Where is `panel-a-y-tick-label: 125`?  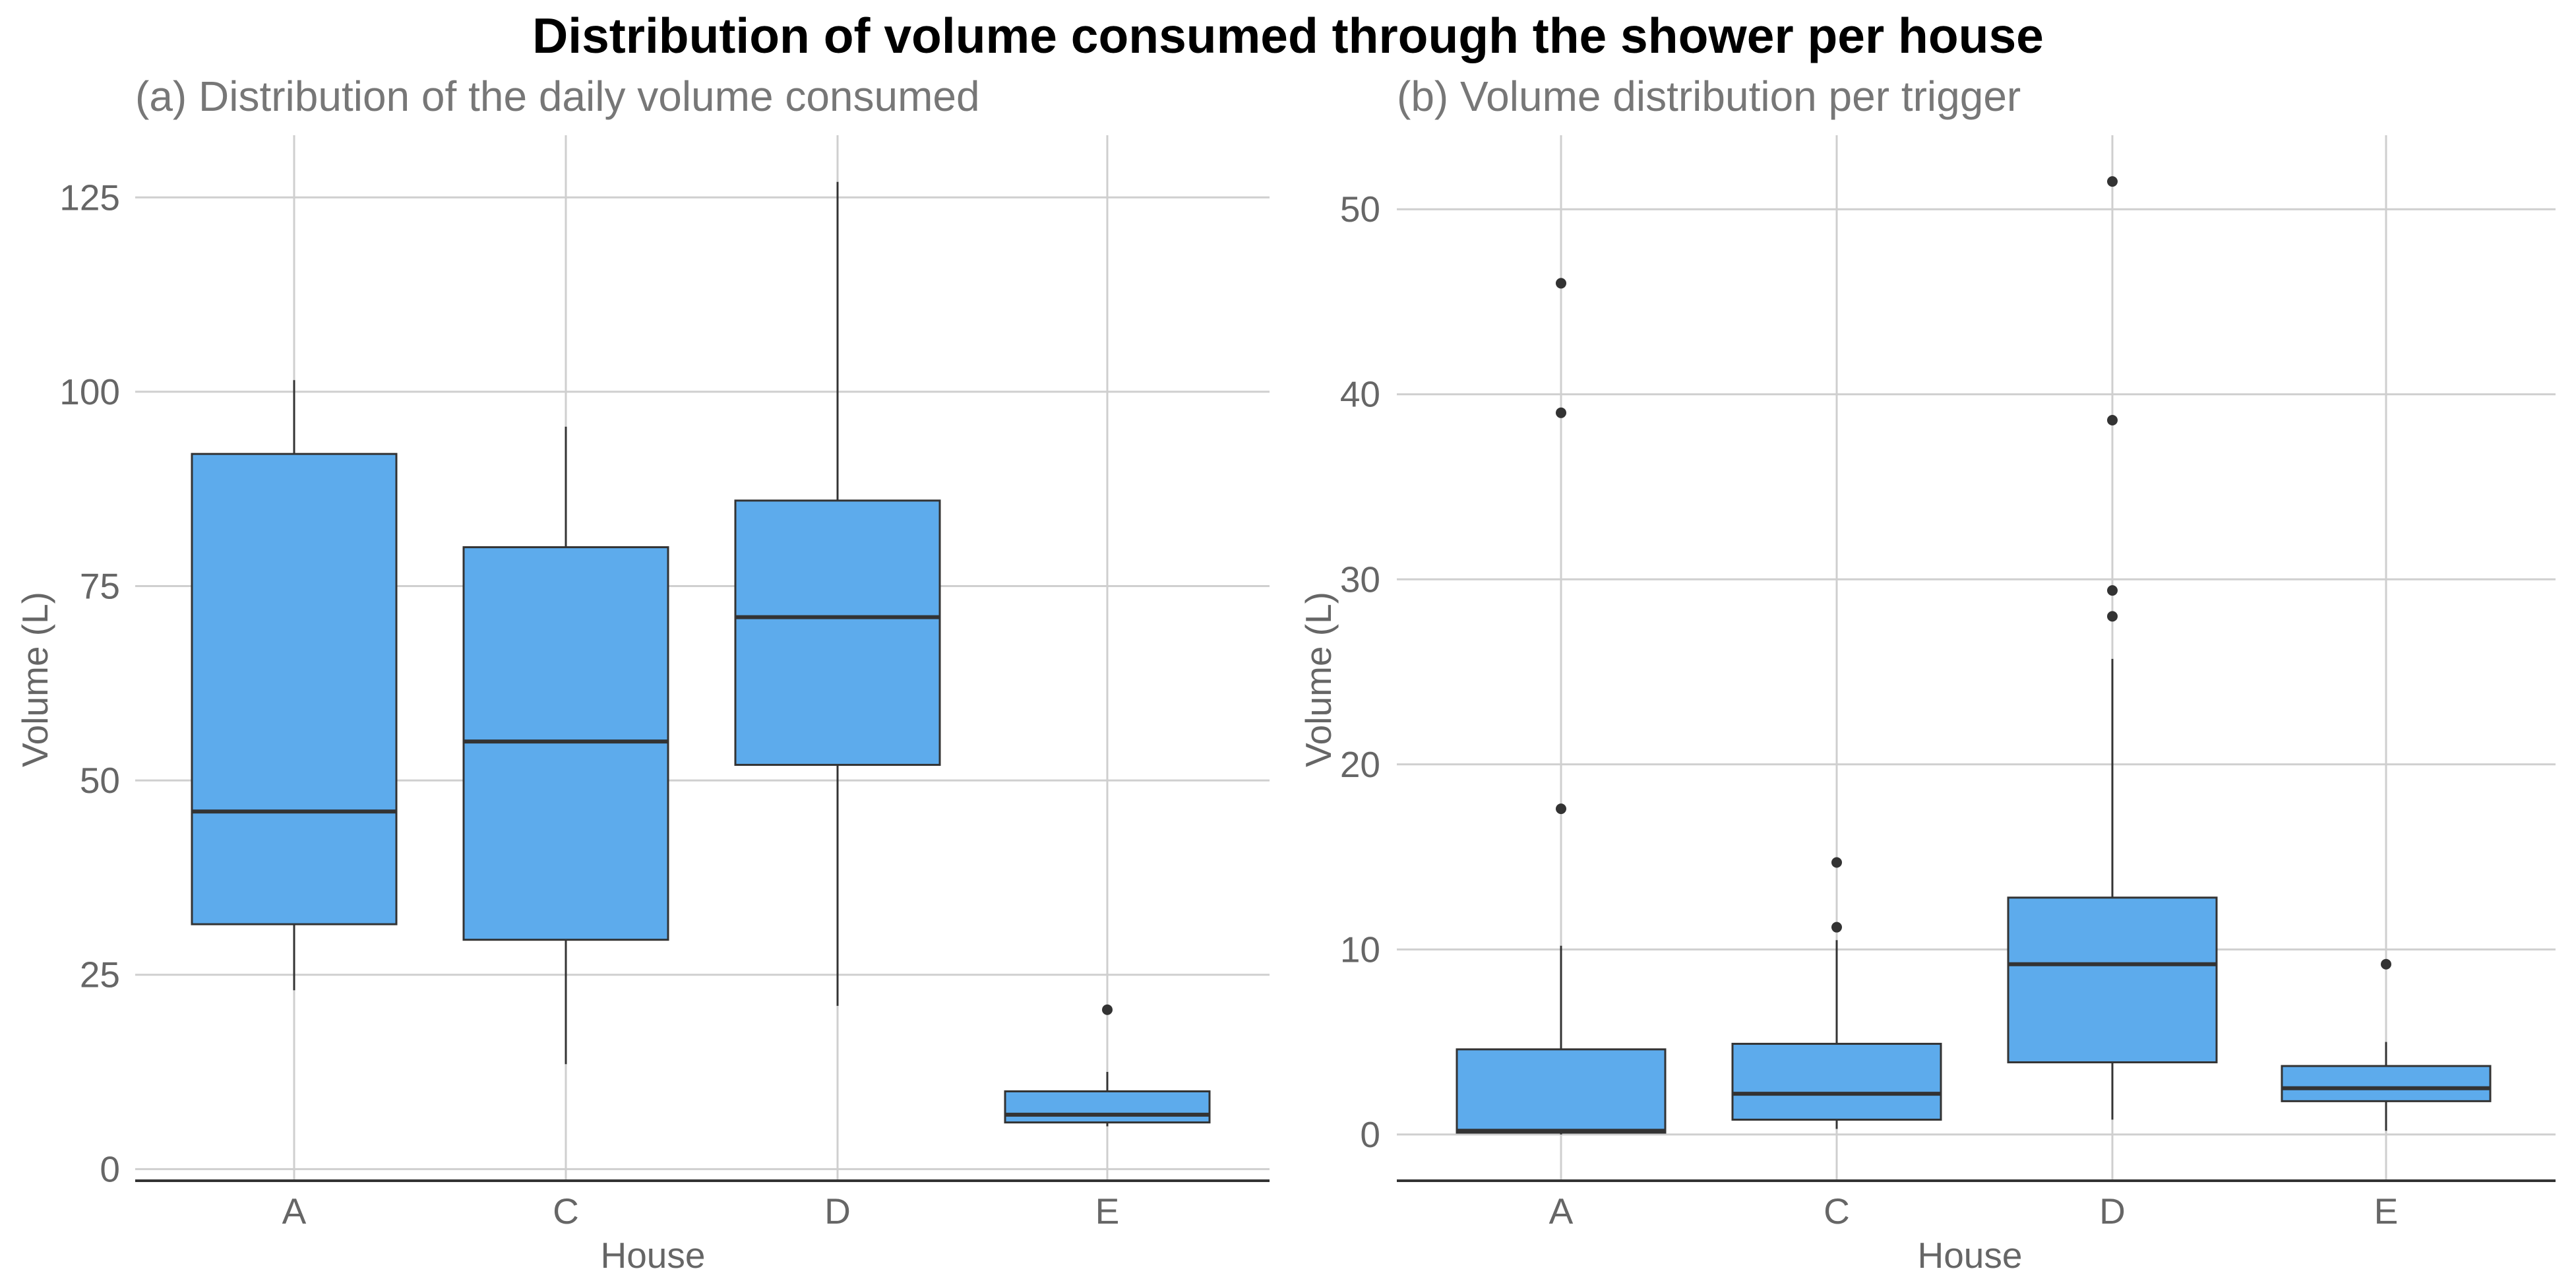 panel-a-y-tick-label: 125 is located at coordinates (89, 197).